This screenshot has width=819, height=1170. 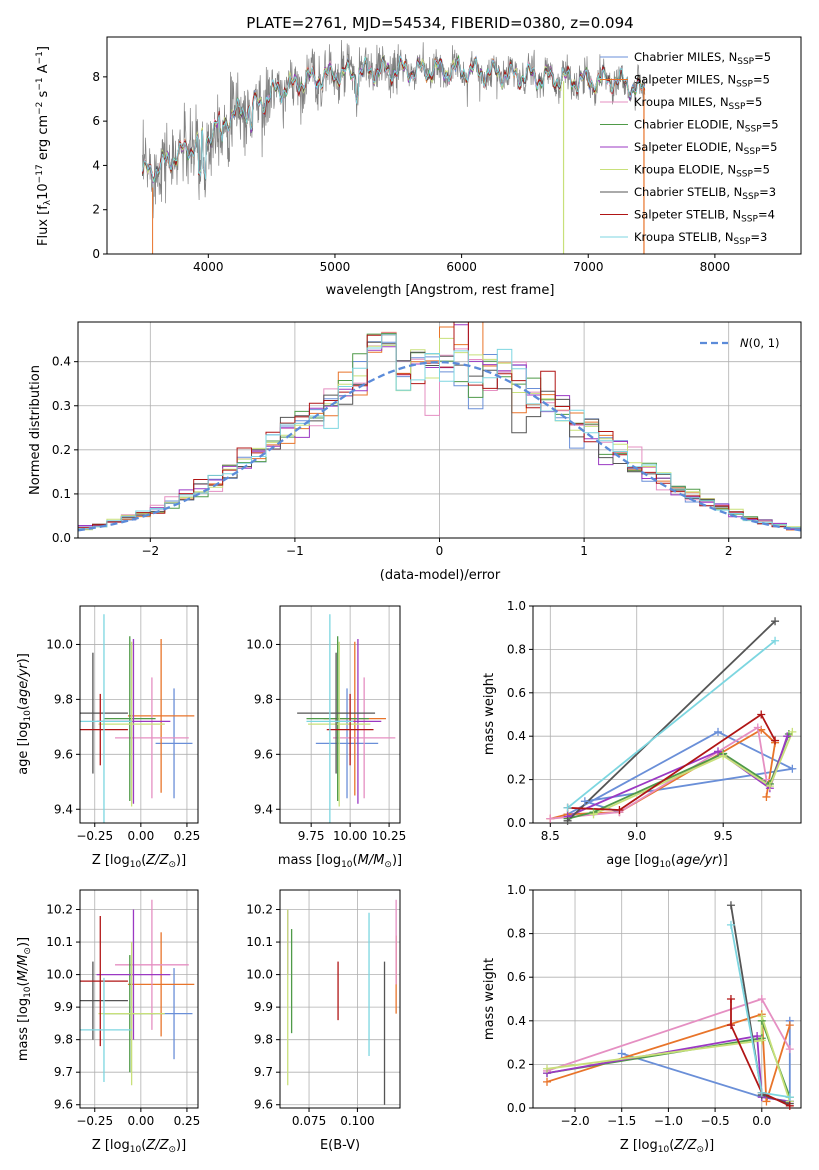 I want to click on y-axis-label: mass weight, so click(x=489, y=999).